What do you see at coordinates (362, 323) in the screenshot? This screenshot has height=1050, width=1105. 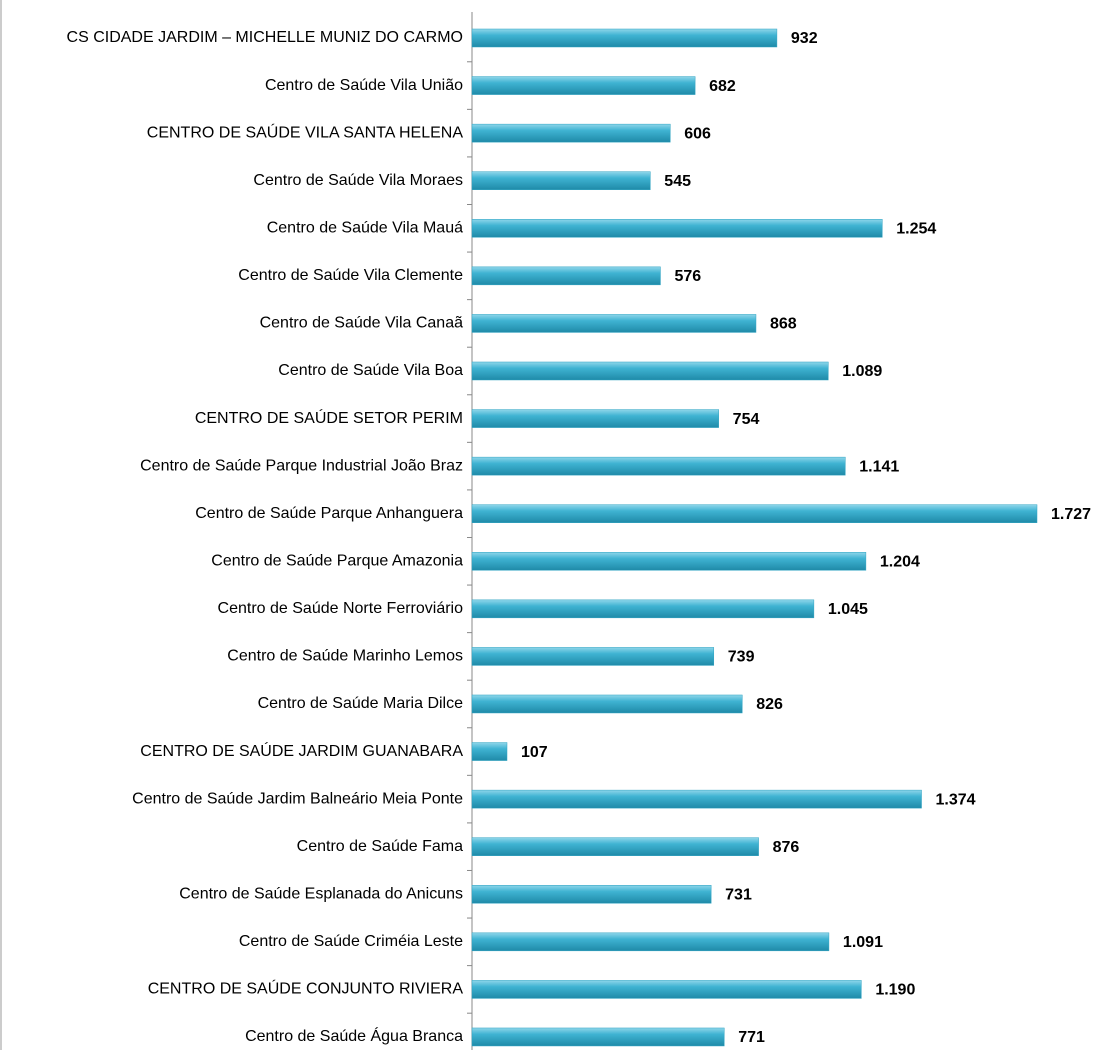 I see `category-label: Centro de Saúde Vila Canaã` at bounding box center [362, 323].